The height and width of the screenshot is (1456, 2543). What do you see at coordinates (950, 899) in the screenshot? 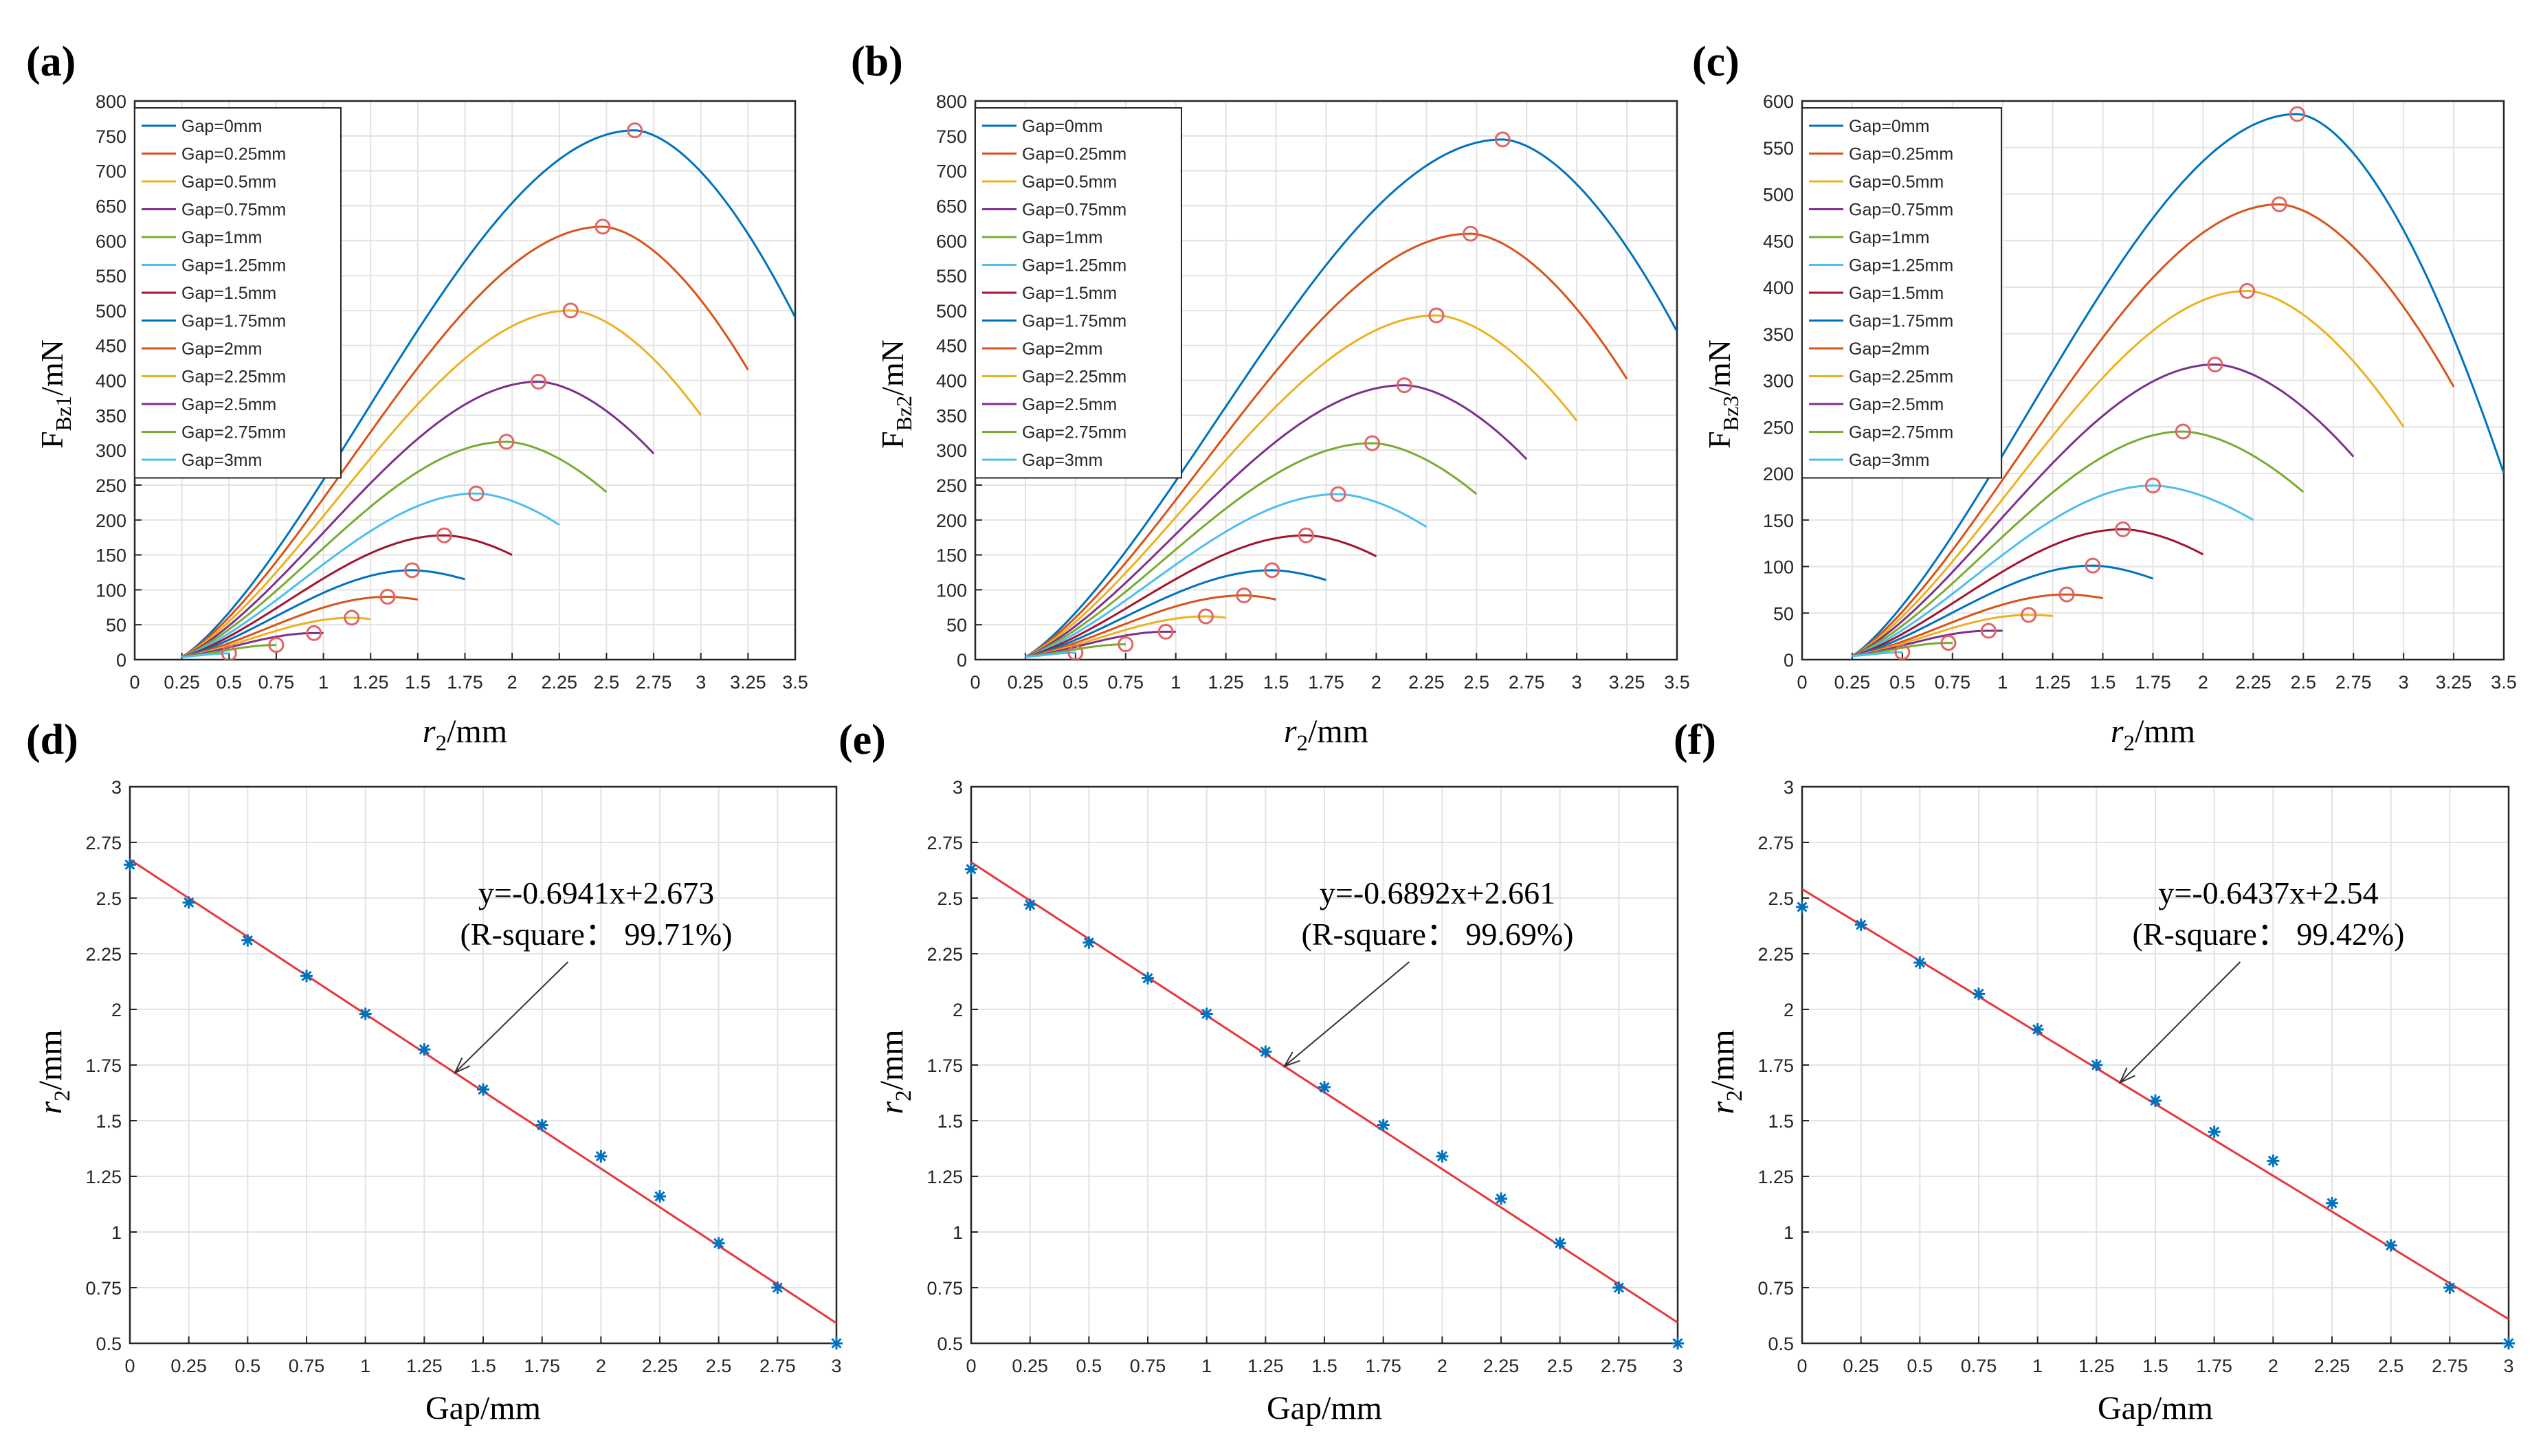
I see `y-tick-label: 2.5` at bounding box center [950, 899].